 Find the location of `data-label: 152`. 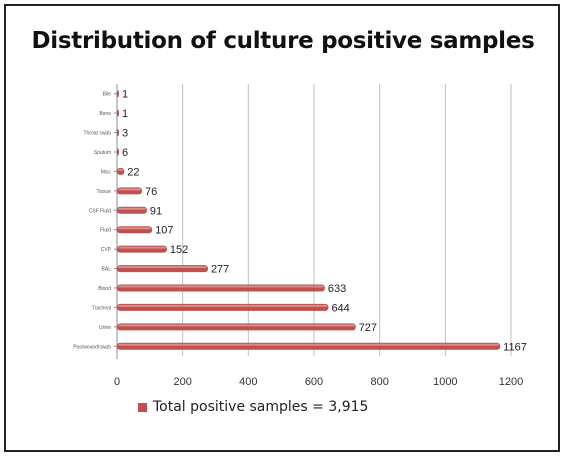

data-label: 152 is located at coordinates (179, 250).